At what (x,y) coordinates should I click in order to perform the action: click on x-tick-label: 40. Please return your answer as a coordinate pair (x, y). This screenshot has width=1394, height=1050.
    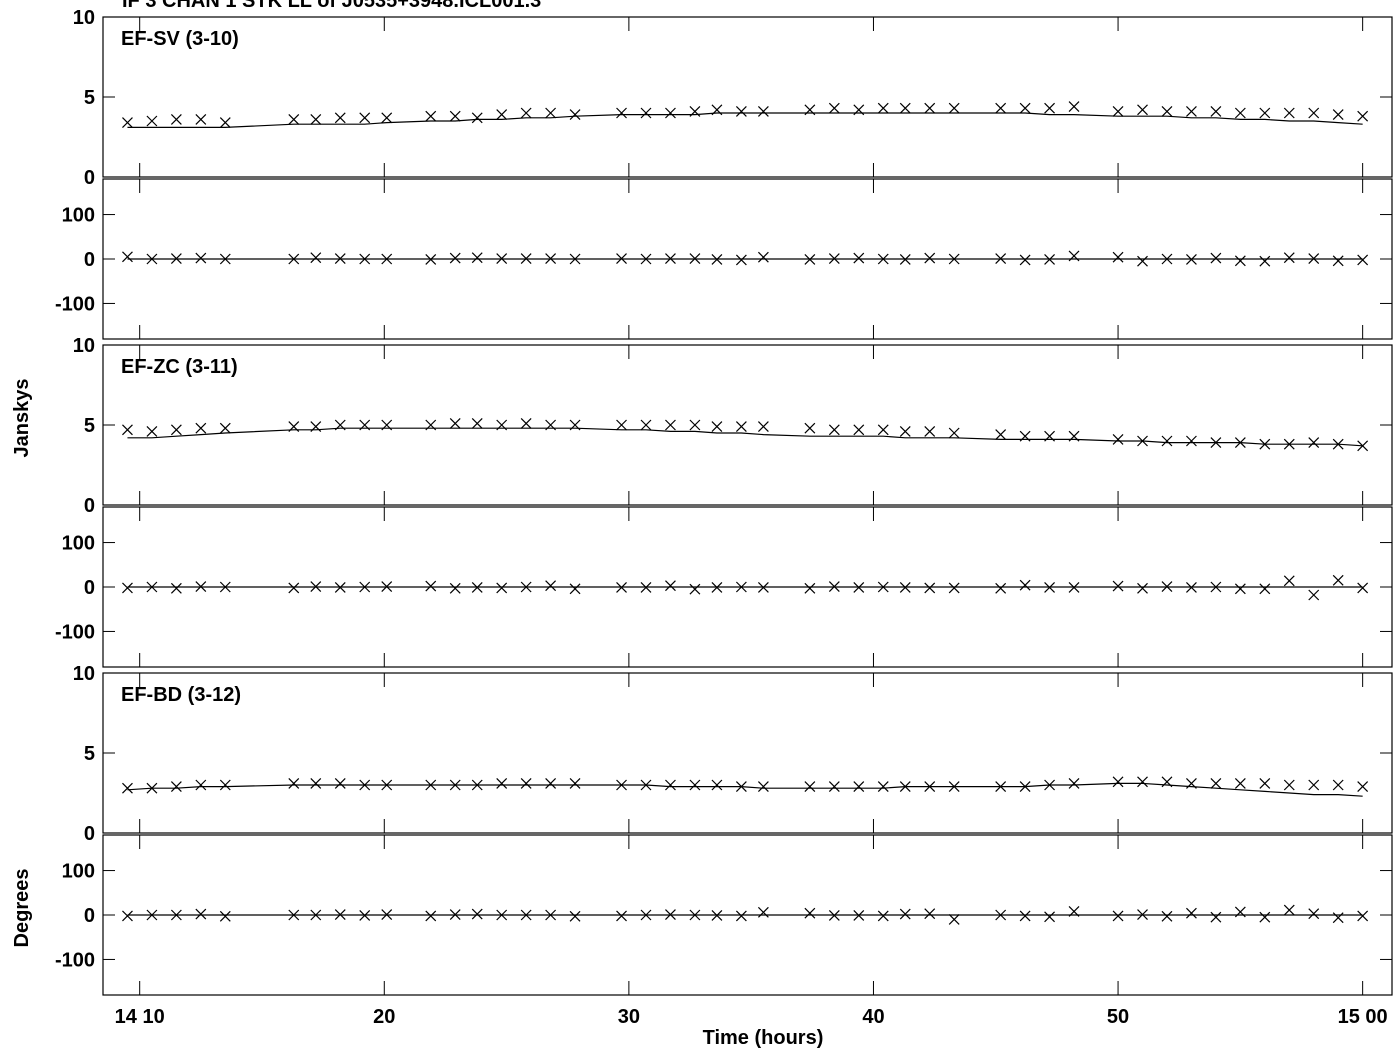
    Looking at the image, I should click on (873, 1017).